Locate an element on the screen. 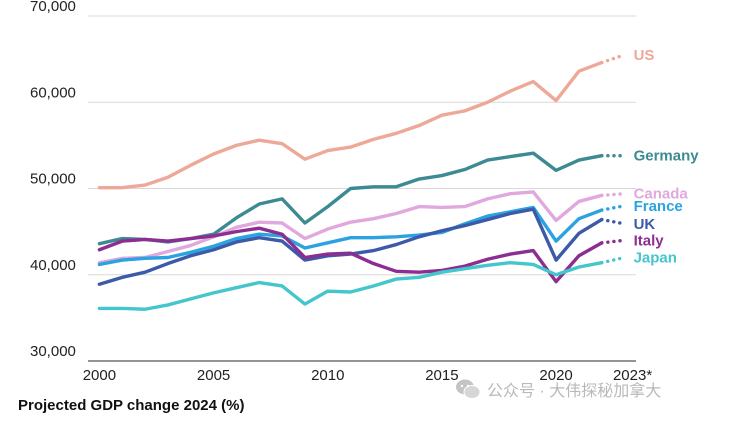 The width and height of the screenshot is (750, 421). series-label-germany: Germany is located at coordinates (667, 156).